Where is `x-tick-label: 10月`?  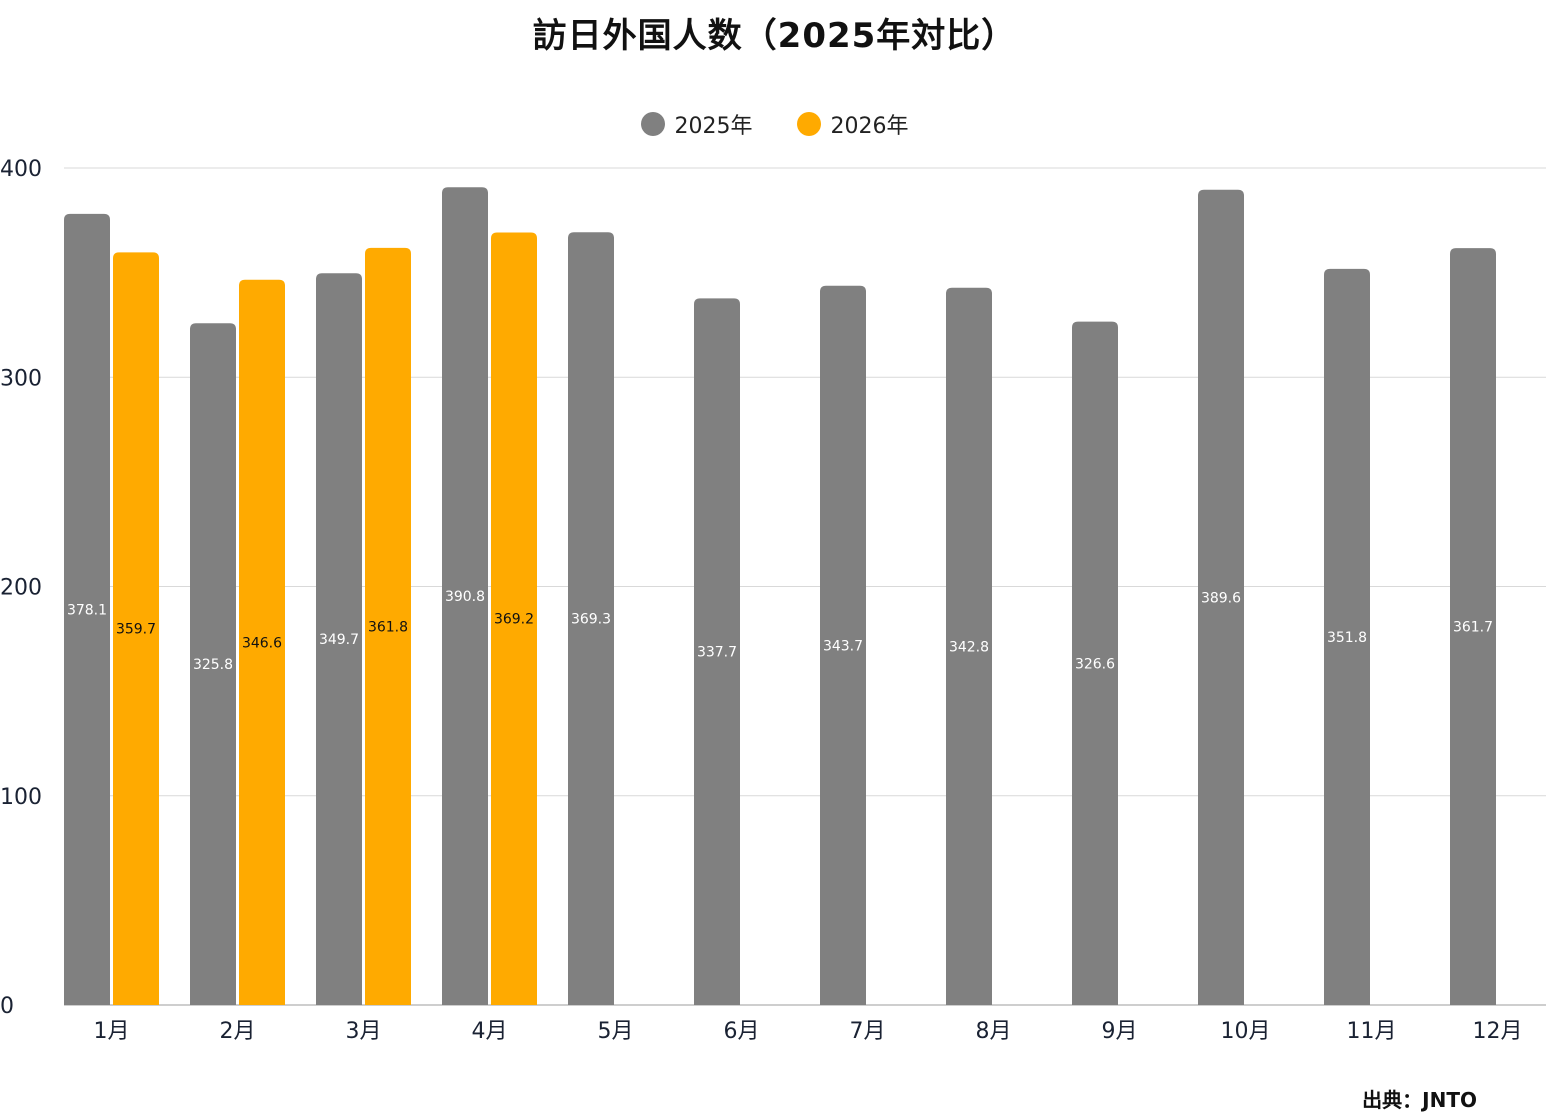 x-tick-label: 10月 is located at coordinates (1246, 1031).